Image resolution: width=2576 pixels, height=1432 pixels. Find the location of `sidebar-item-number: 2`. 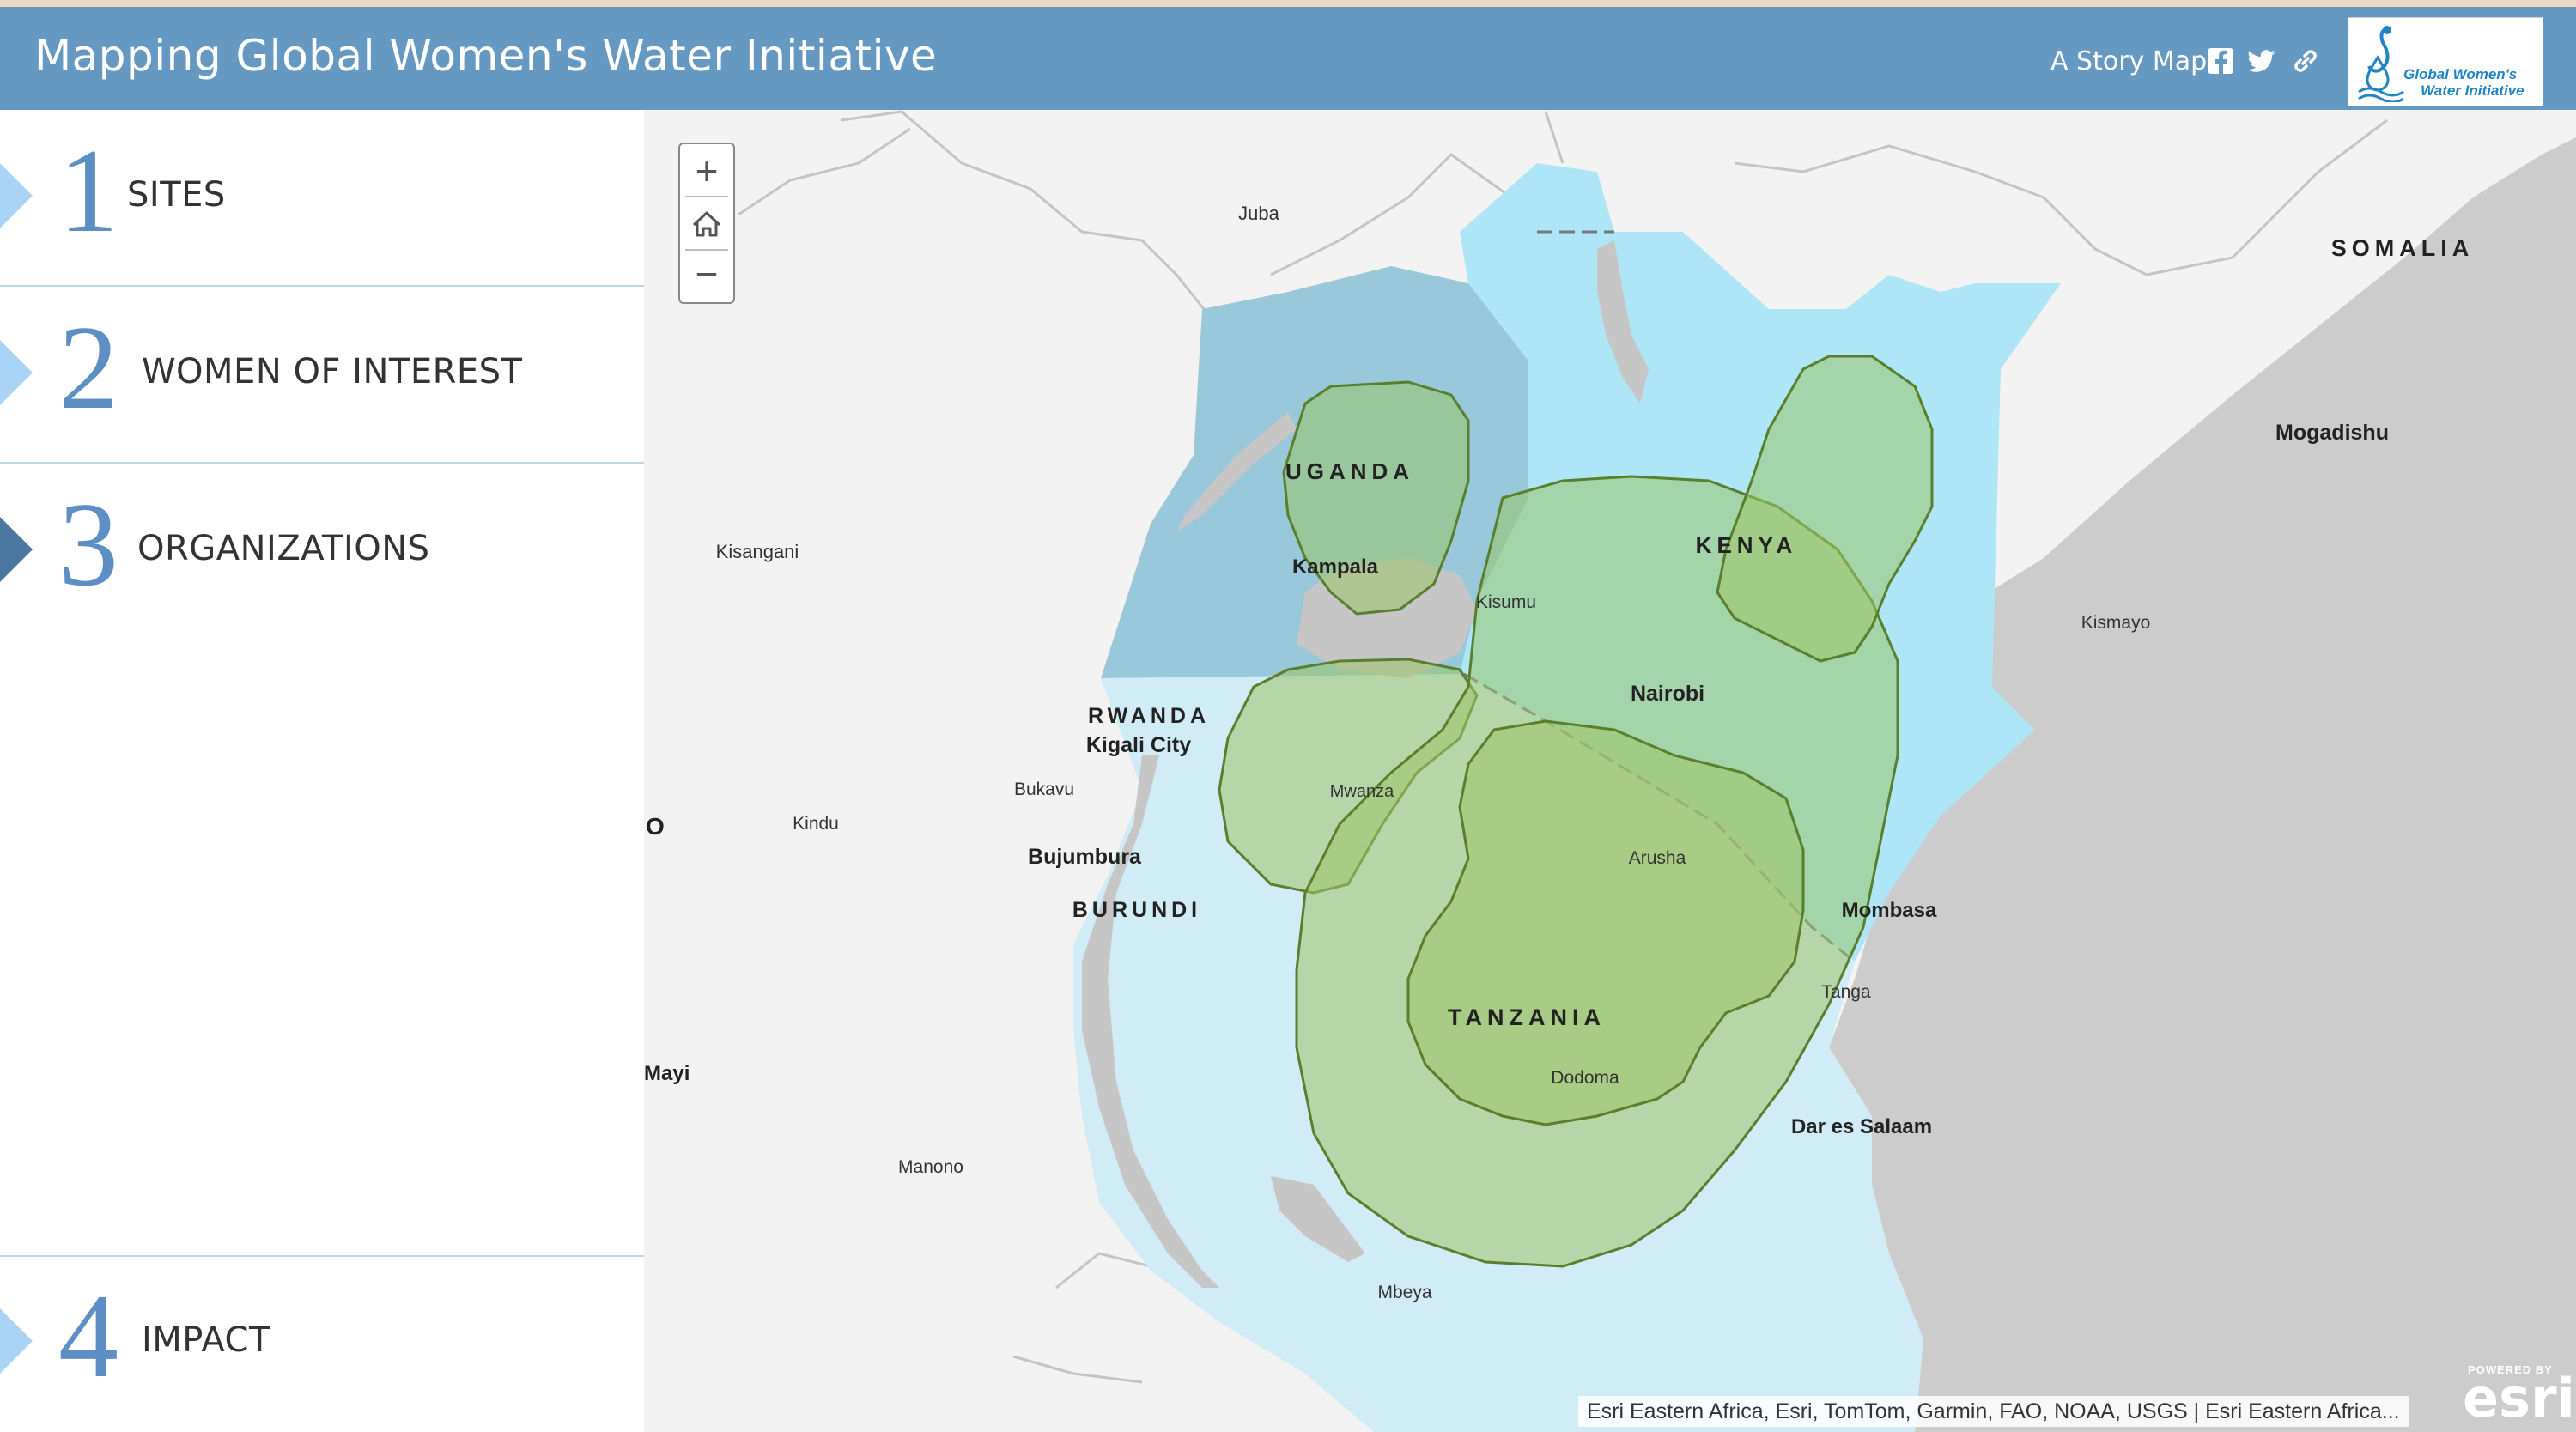

sidebar-item-number: 2 is located at coordinates (88, 367).